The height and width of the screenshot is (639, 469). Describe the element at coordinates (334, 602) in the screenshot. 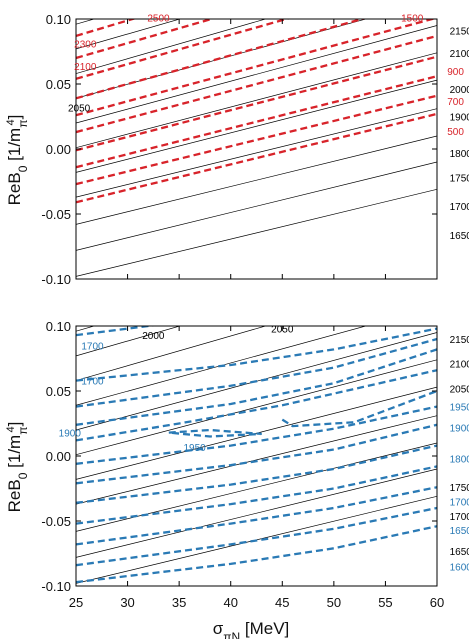

I see `x-tick-label: 50` at that location.